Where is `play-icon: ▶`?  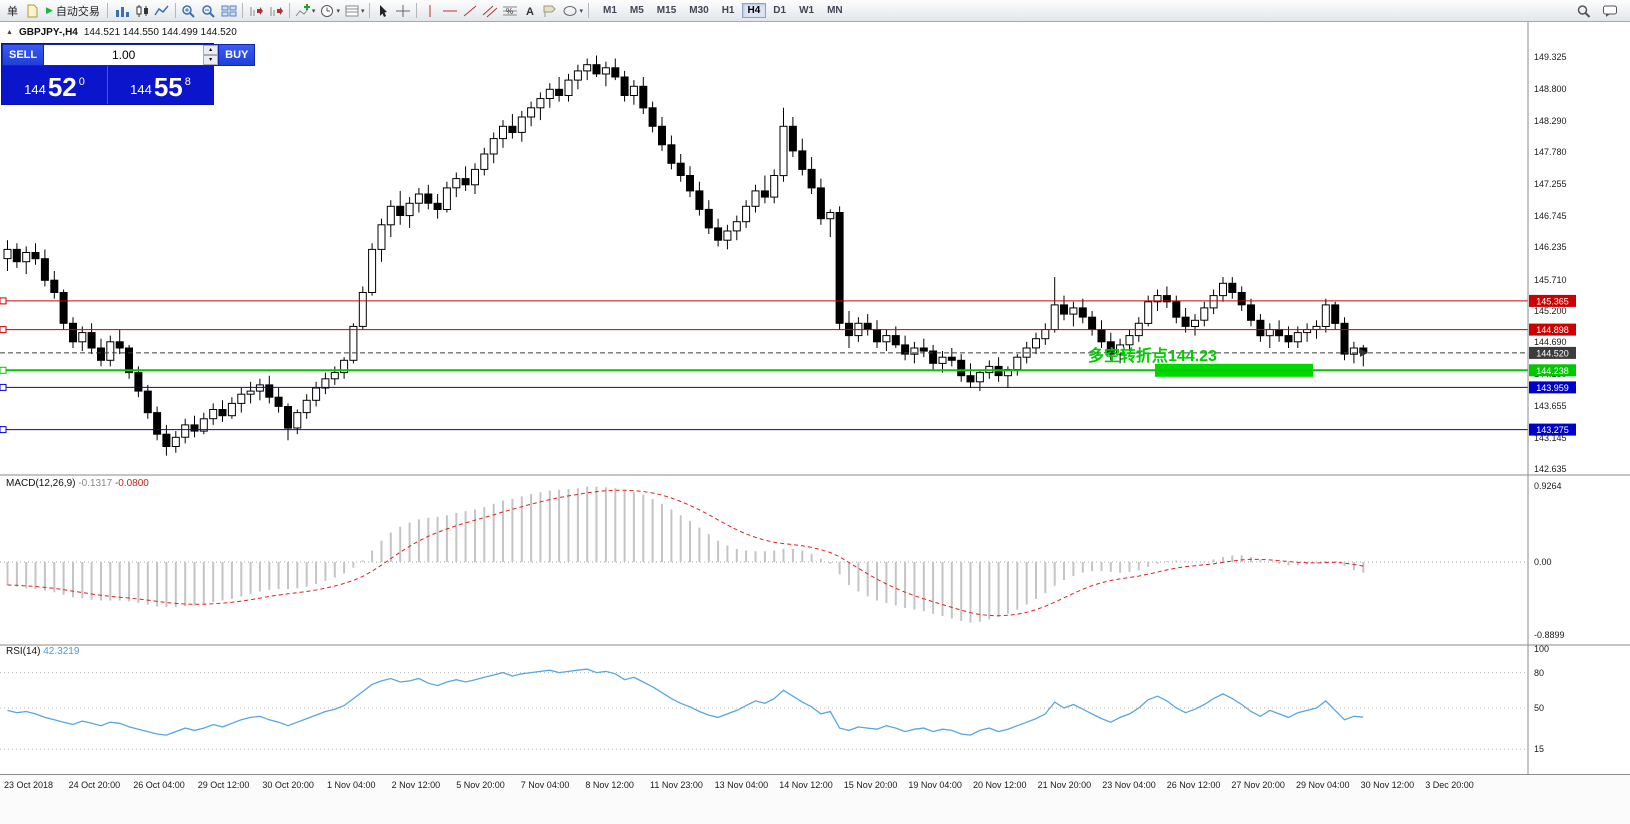
play-icon: ▶ is located at coordinates (49, 10).